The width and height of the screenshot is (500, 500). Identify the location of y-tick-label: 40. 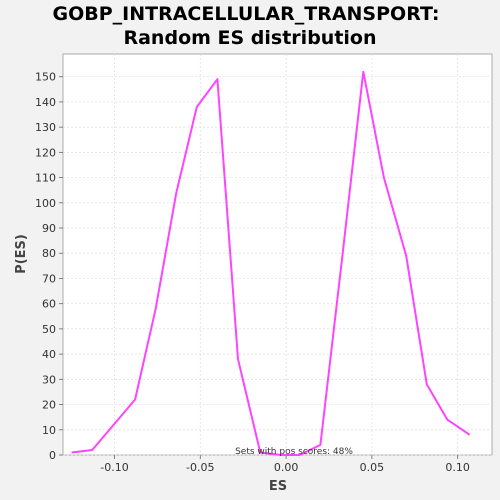
(49, 354).